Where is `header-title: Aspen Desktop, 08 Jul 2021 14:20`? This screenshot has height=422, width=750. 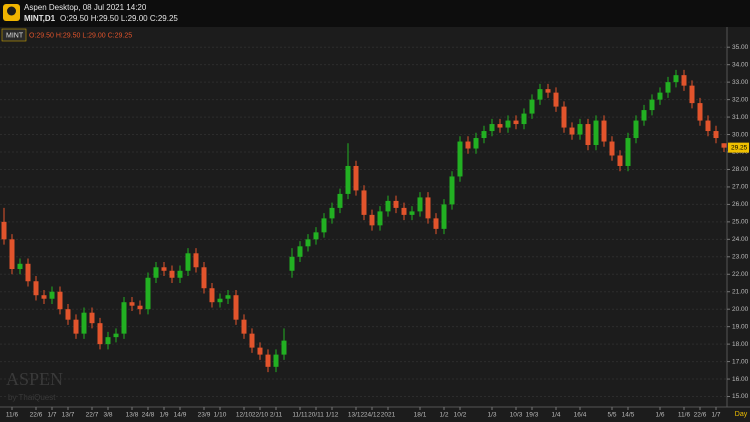
header-title: Aspen Desktop, 08 Jul 2021 14:20 is located at coordinates (85, 7).